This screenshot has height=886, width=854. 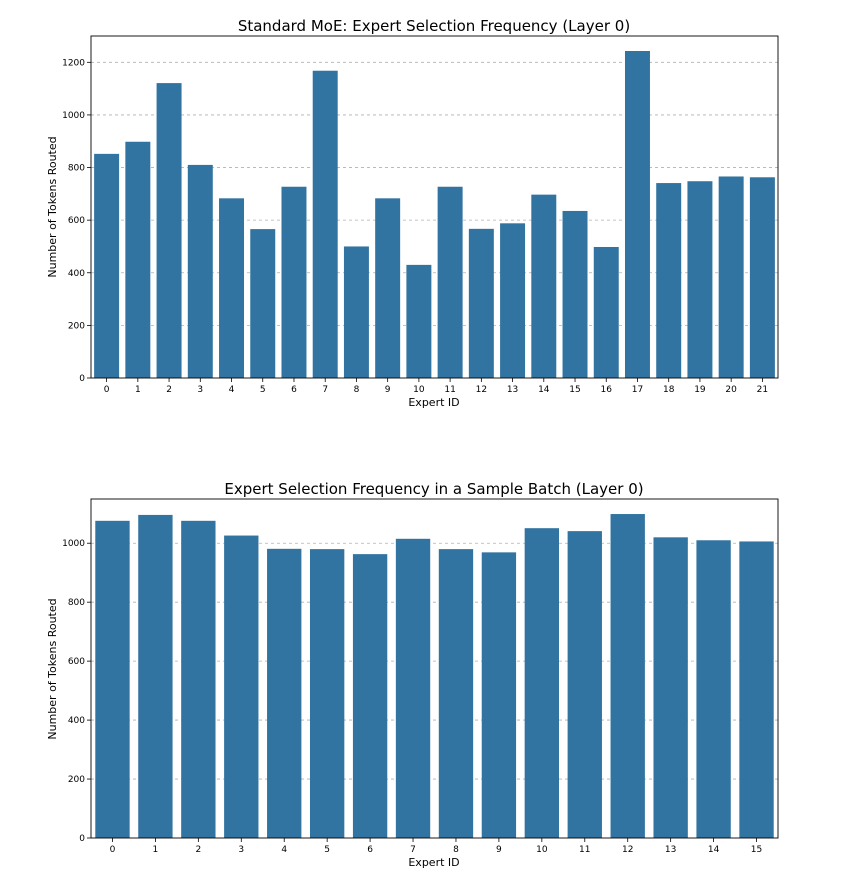 I want to click on x-tick-label: 19, so click(x=700, y=390).